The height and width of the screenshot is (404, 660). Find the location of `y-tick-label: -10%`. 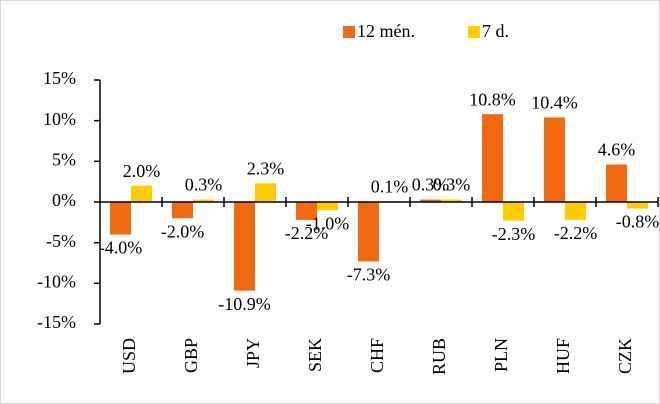

y-tick-label: -10% is located at coordinates (56, 281).